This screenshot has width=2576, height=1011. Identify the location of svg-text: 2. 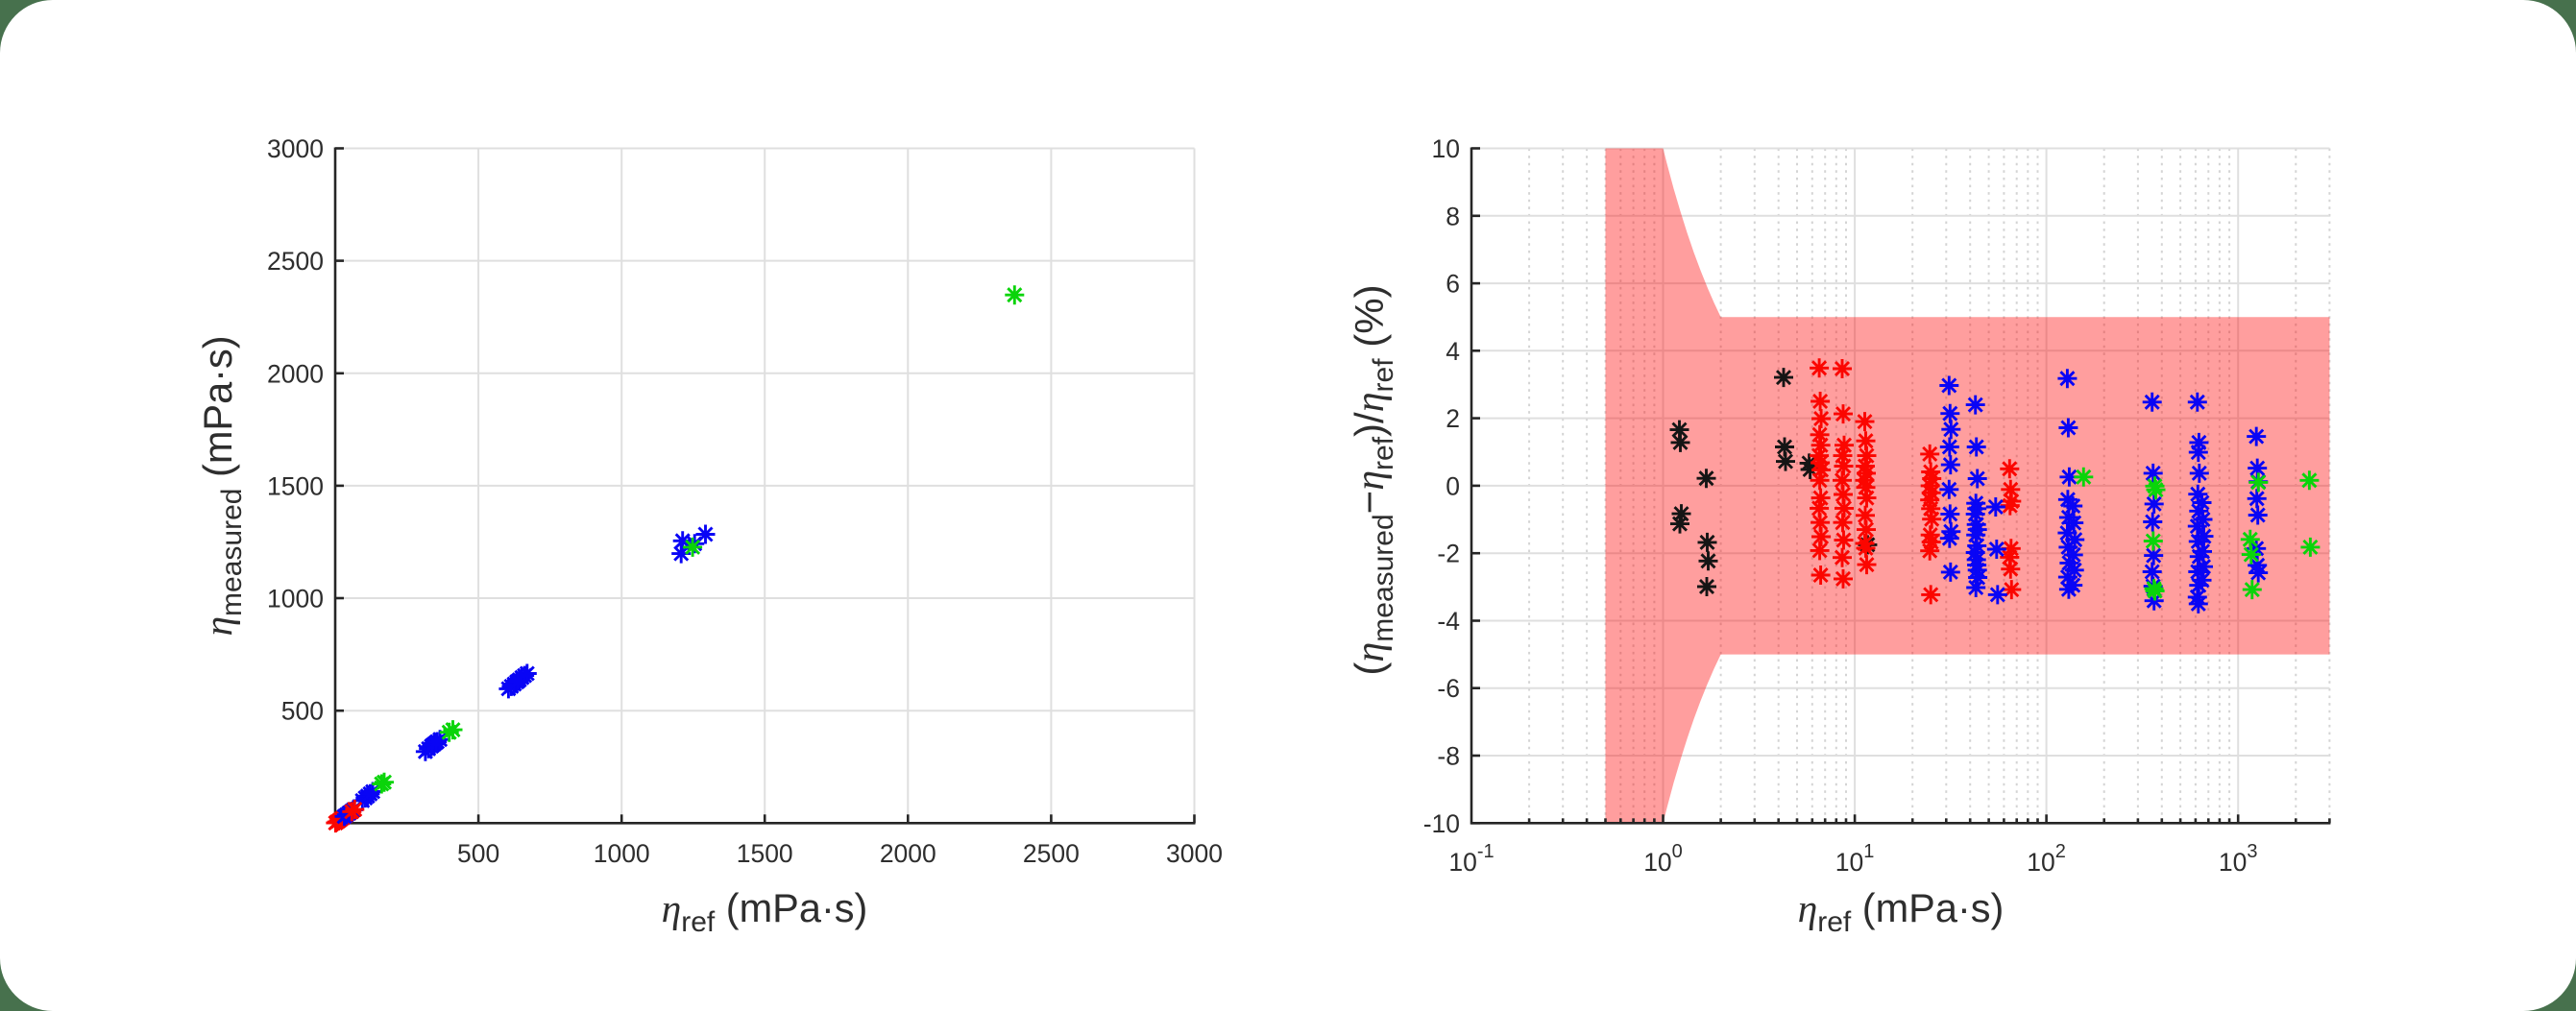
(1453, 418).